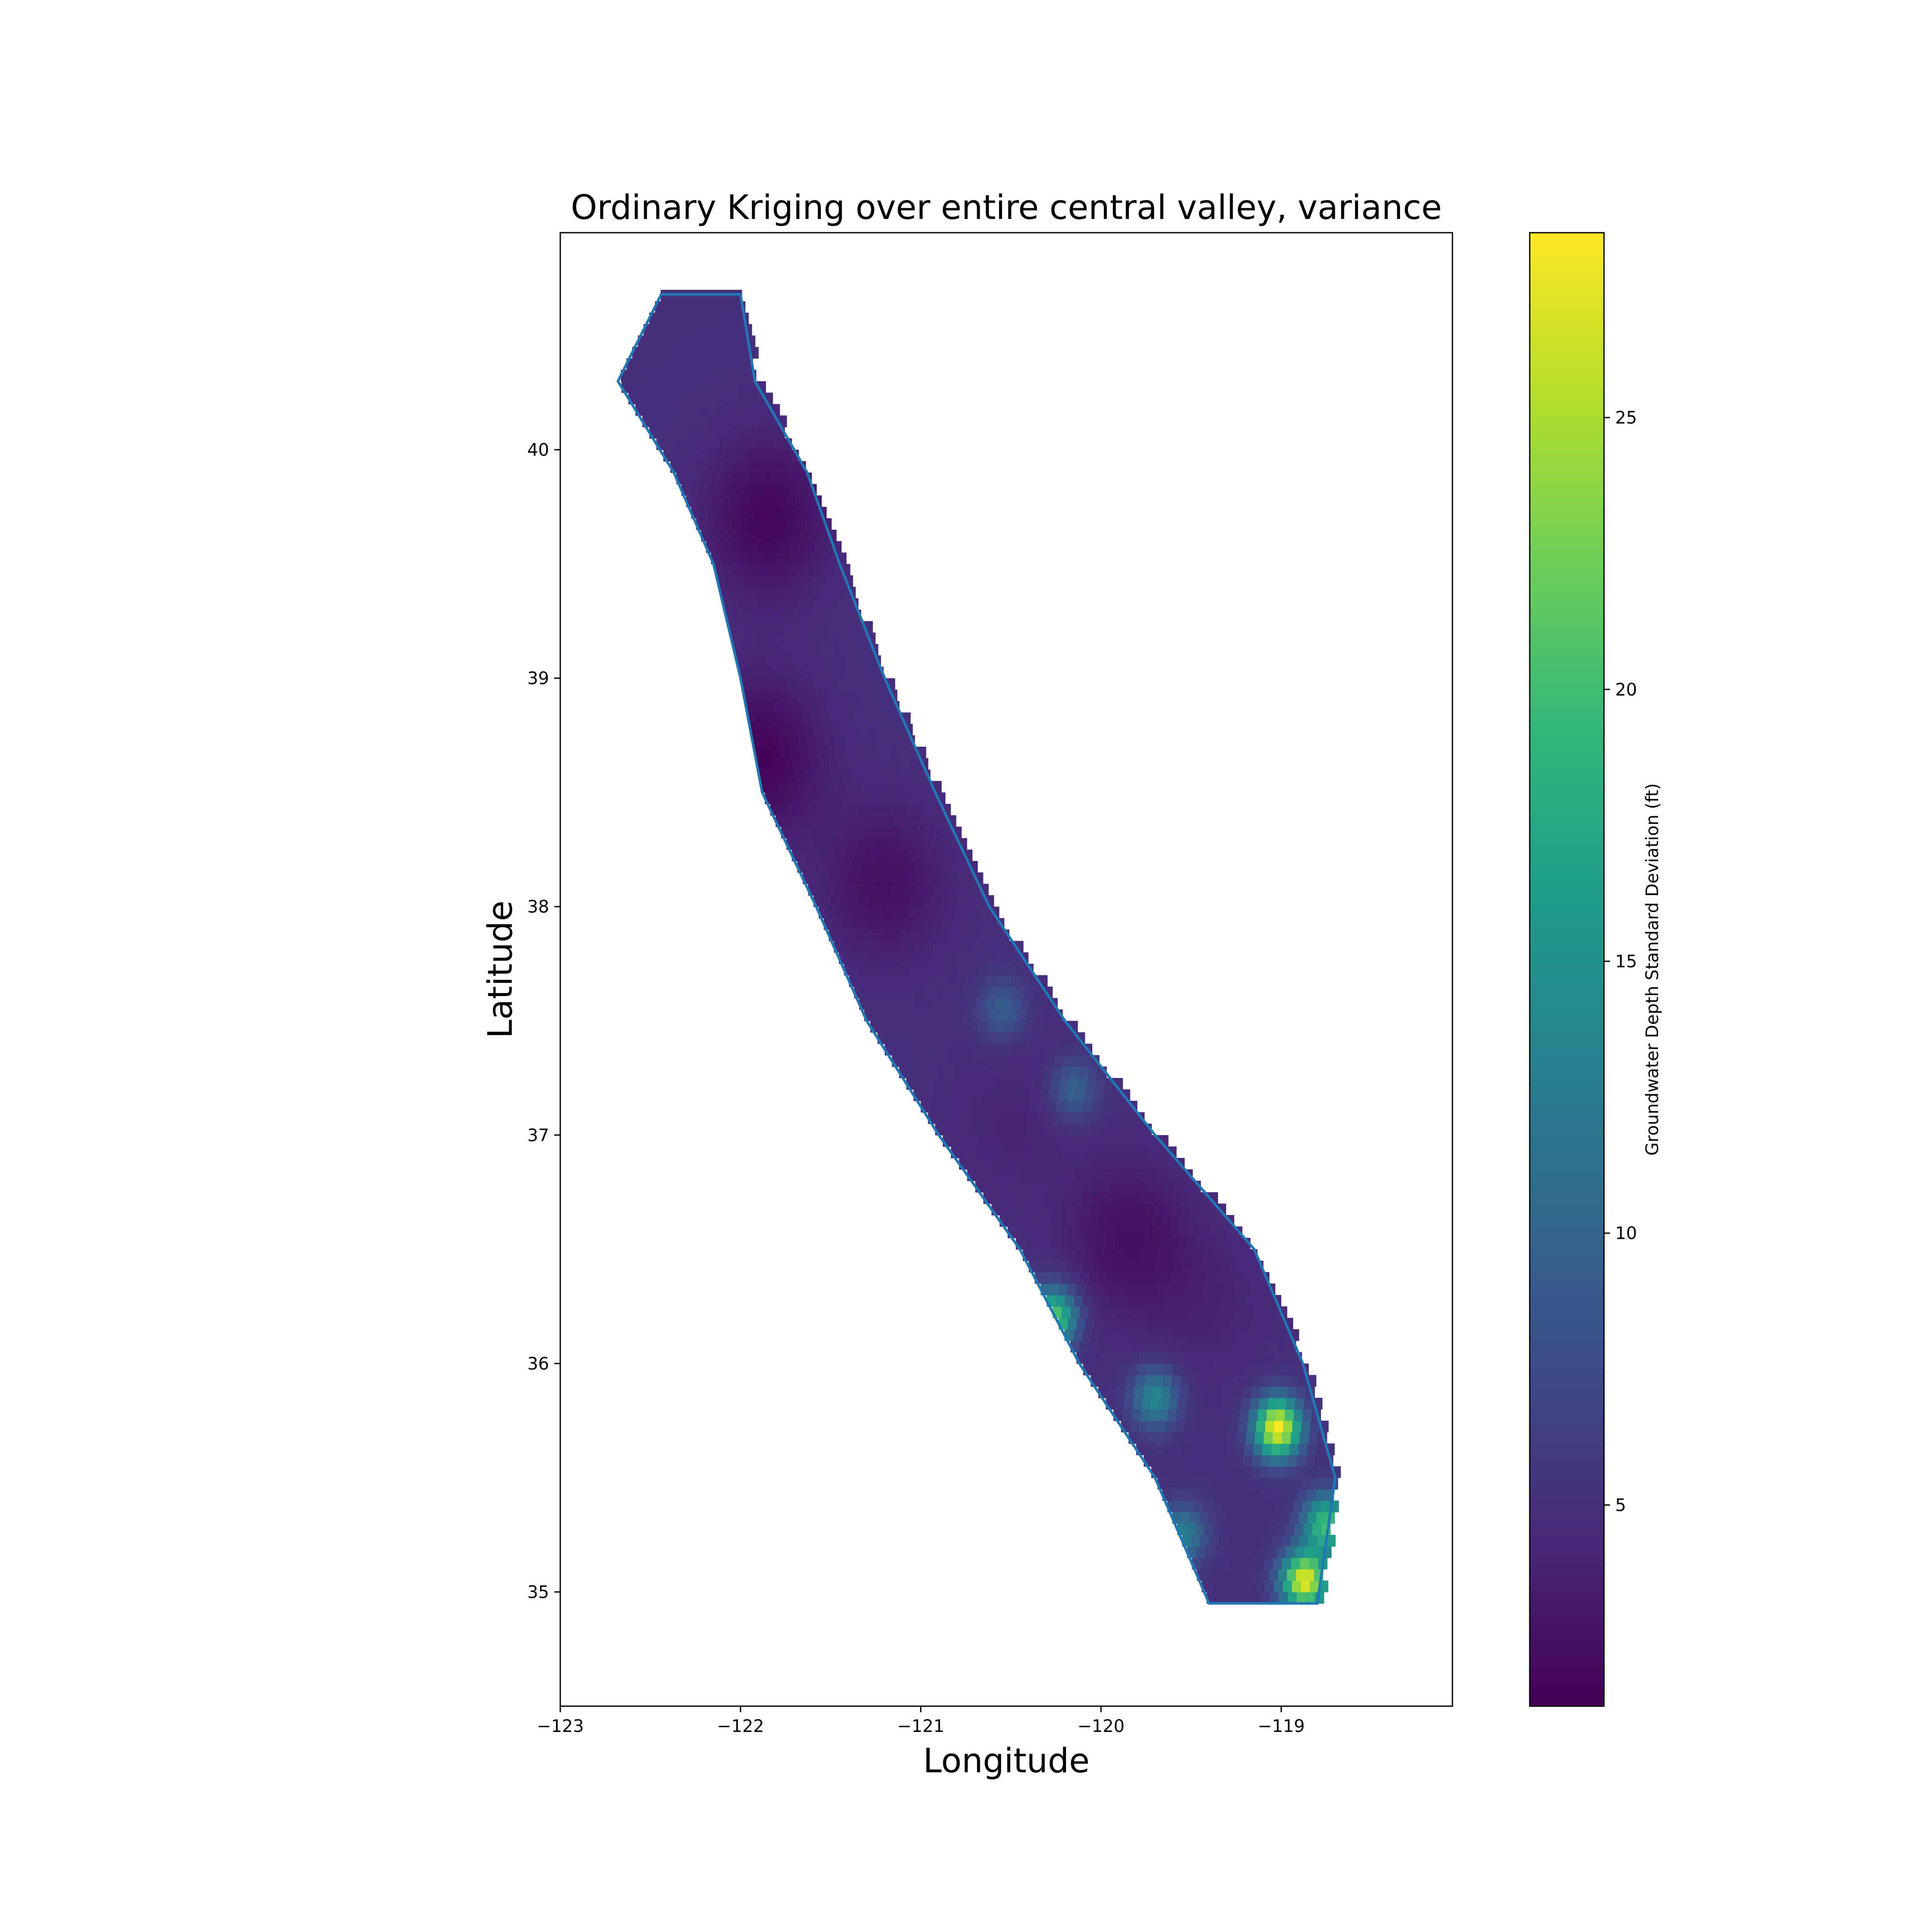 The width and height of the screenshot is (1932, 1932). I want to click on y-axis-label: Latitude, so click(501, 969).